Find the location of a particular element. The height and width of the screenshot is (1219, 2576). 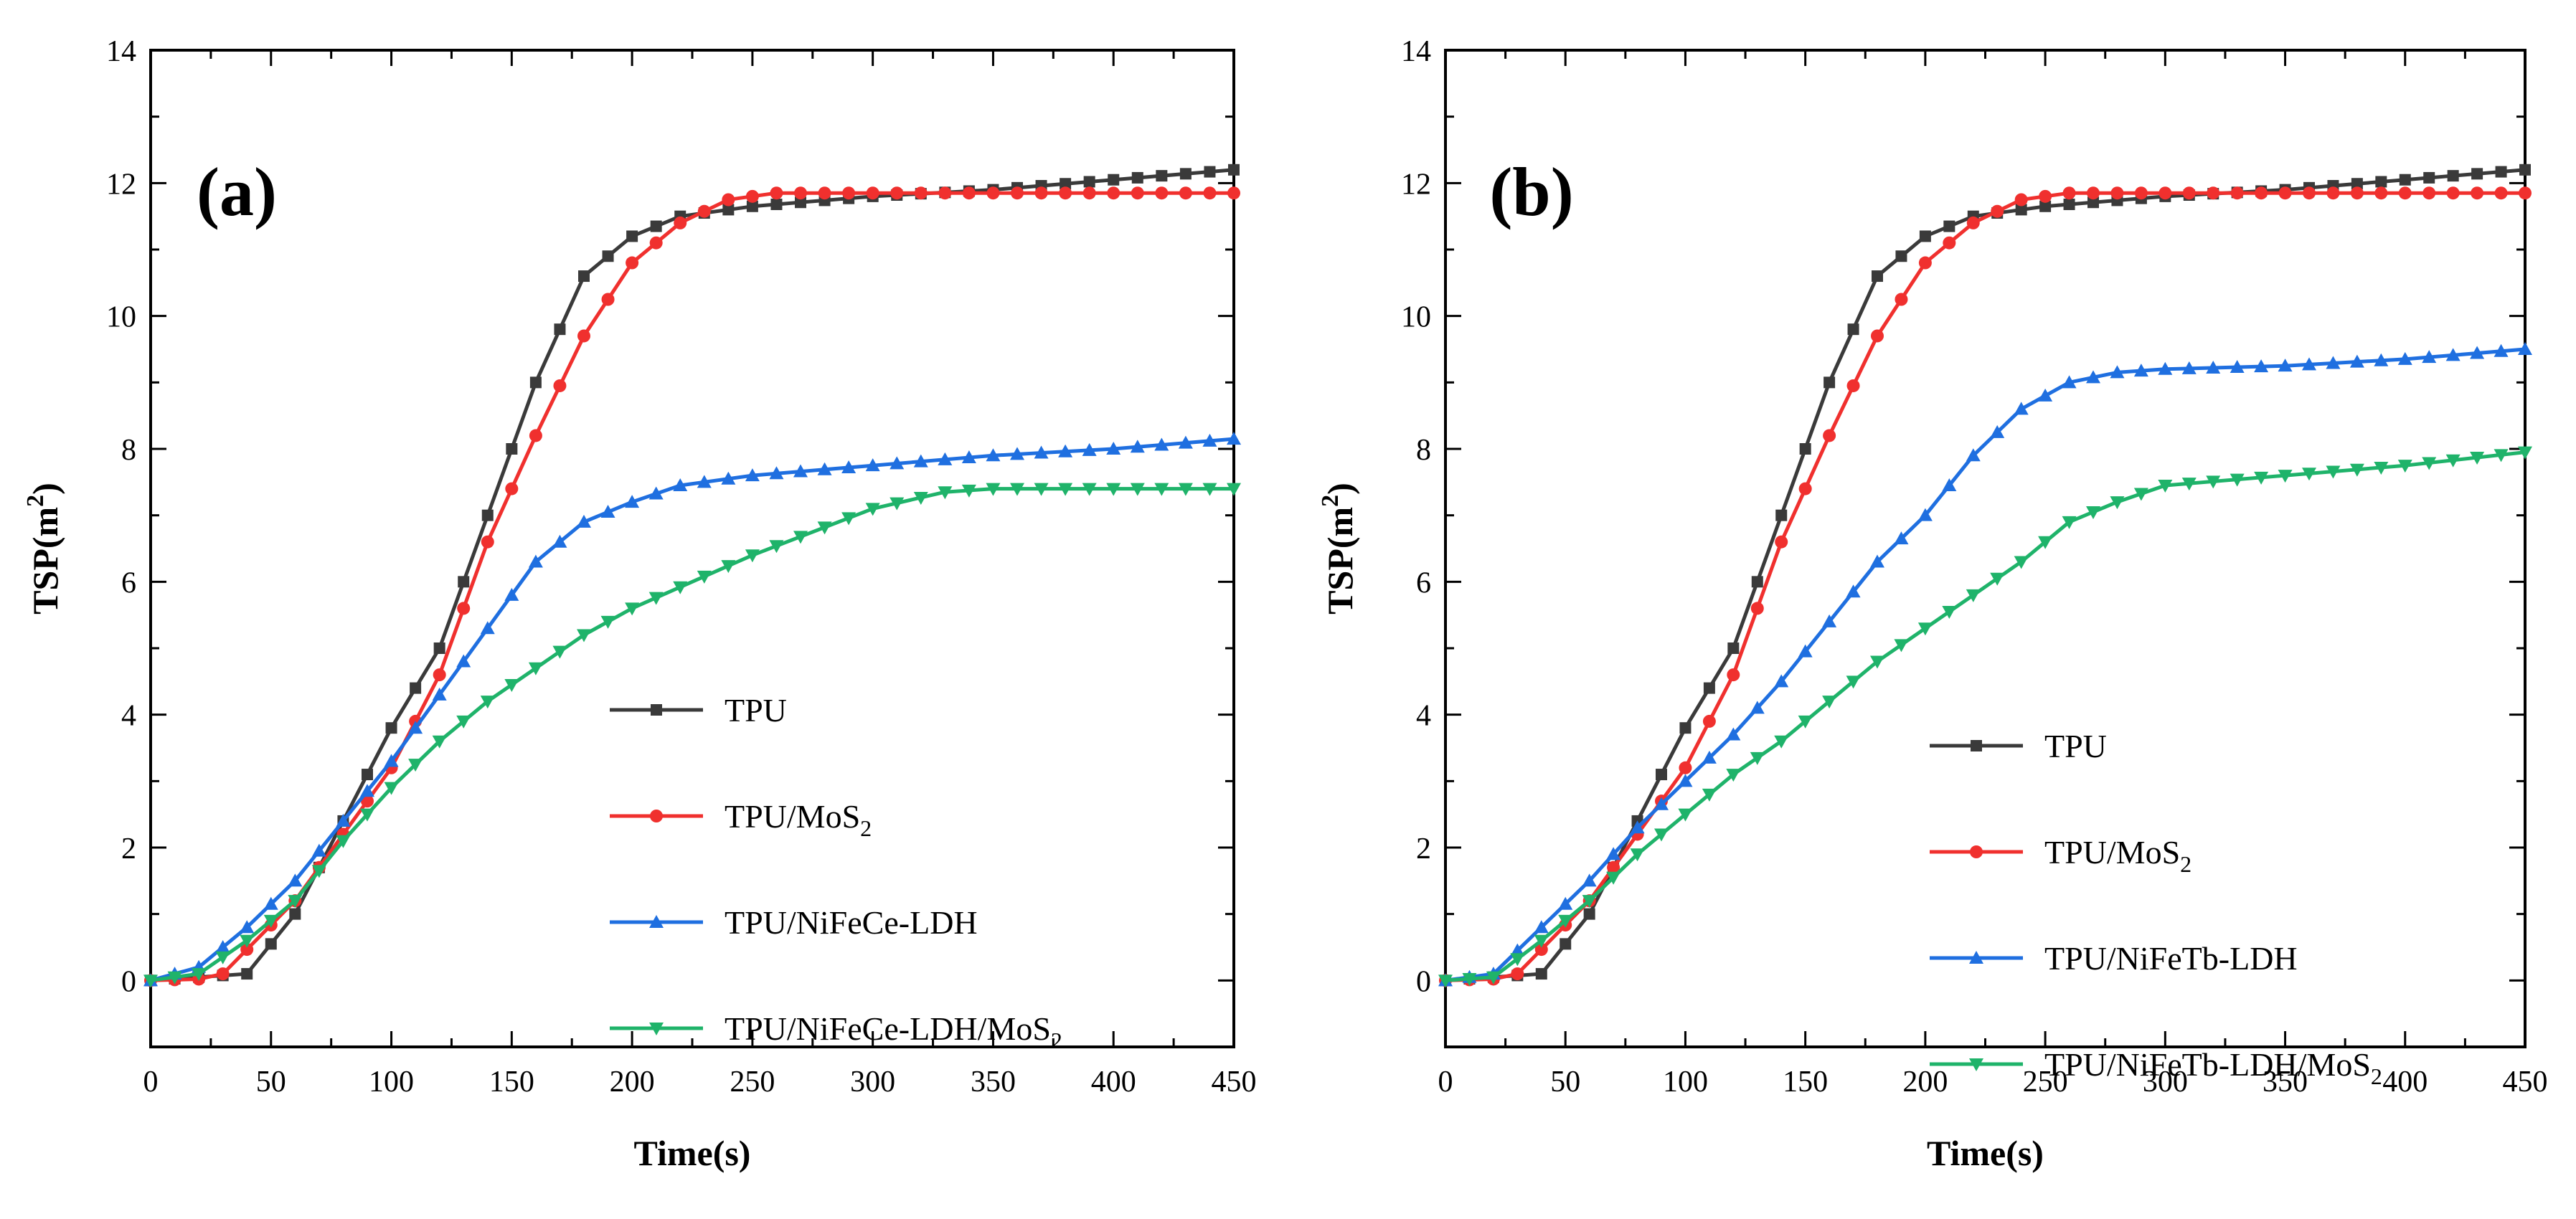

y-axis-title-base: TSP(m is located at coordinates (45, 561).